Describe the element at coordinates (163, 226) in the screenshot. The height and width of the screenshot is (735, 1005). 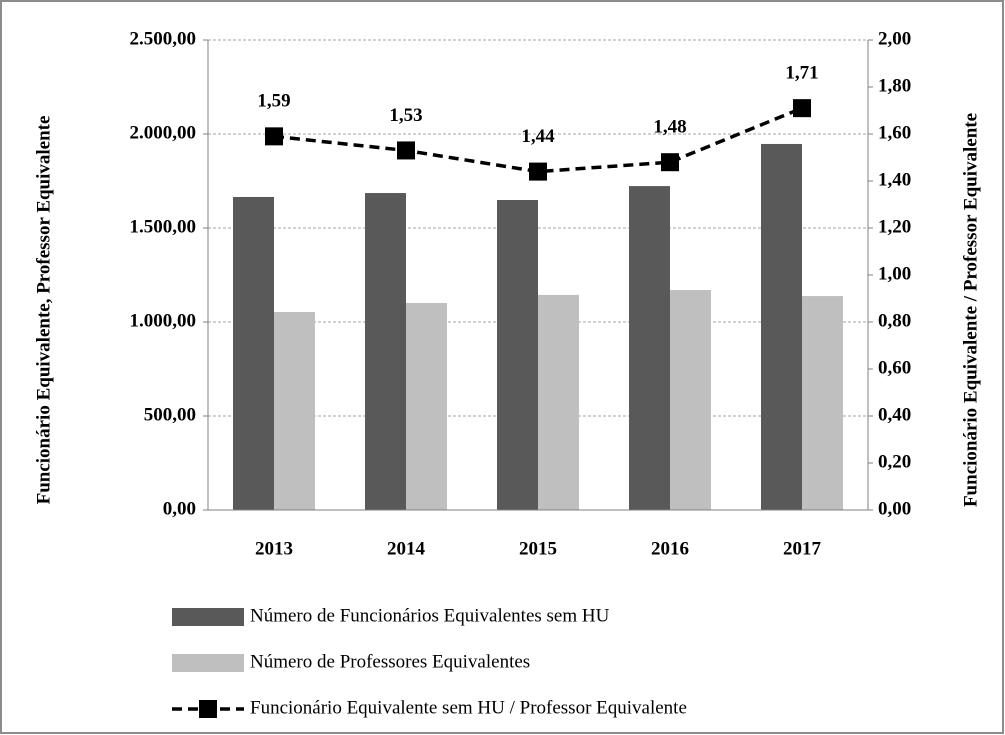
I see `y-tick-label: 1.500,00` at that location.